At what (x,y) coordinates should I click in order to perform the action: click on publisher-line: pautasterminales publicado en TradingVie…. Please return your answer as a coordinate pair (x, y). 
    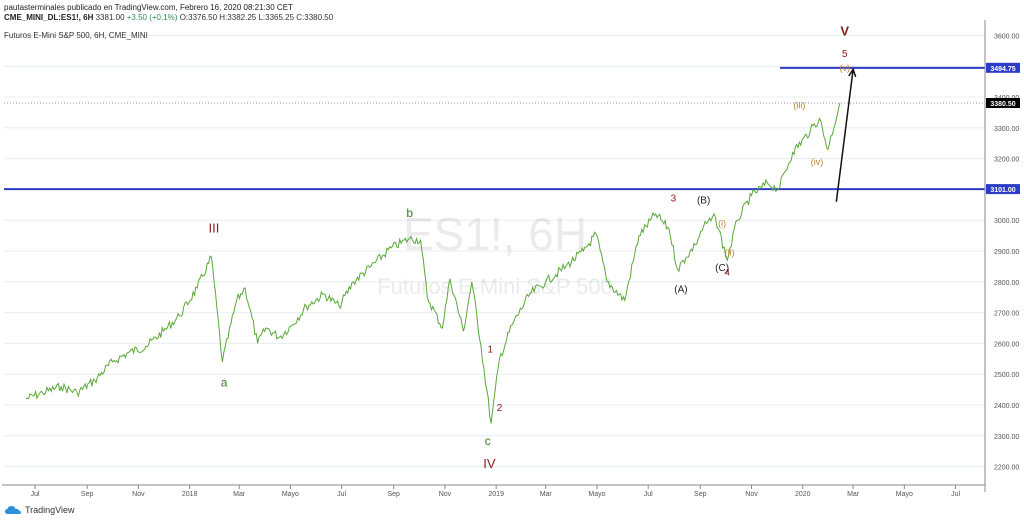
    Looking at the image, I should click on (148, 7).